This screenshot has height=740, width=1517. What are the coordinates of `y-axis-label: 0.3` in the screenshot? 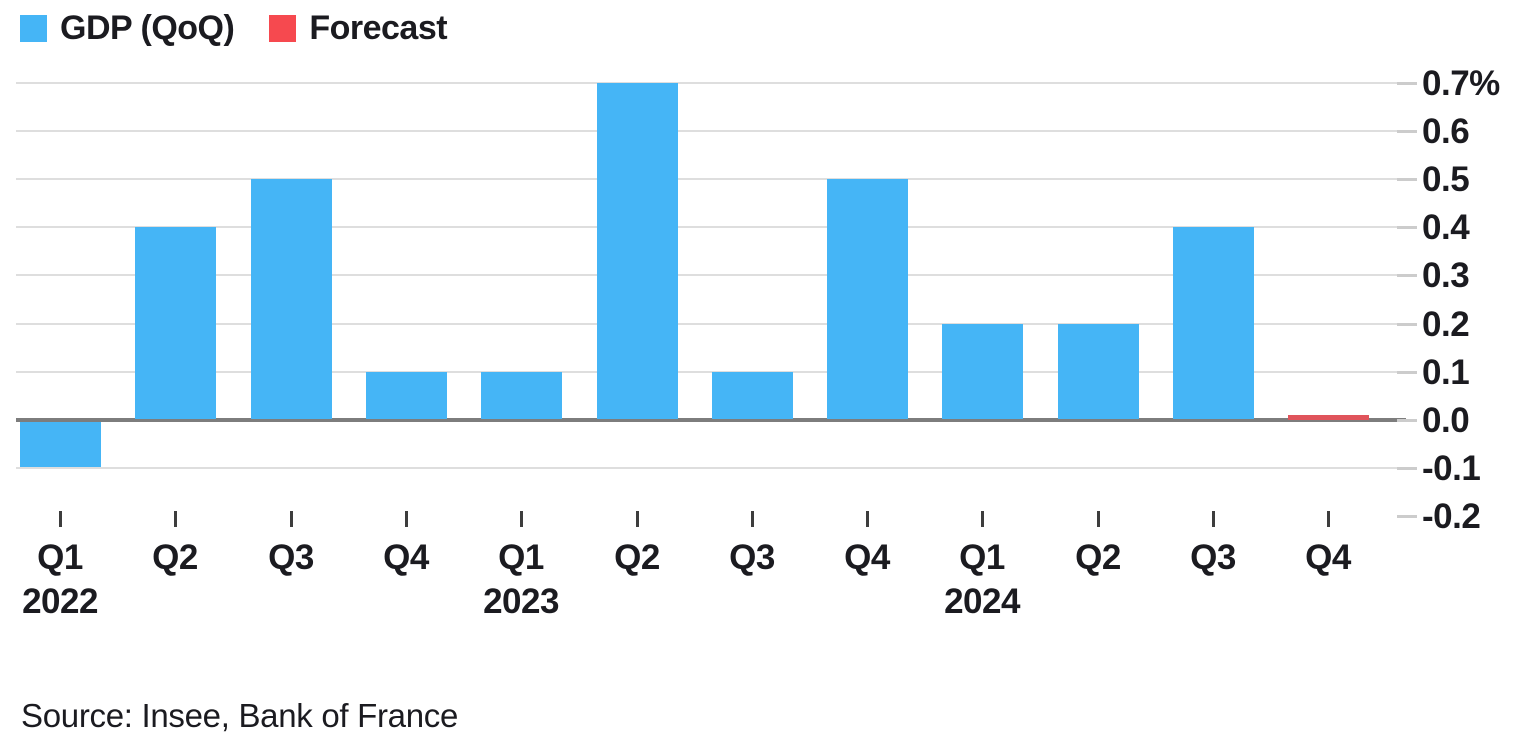 It's located at (1446, 275).